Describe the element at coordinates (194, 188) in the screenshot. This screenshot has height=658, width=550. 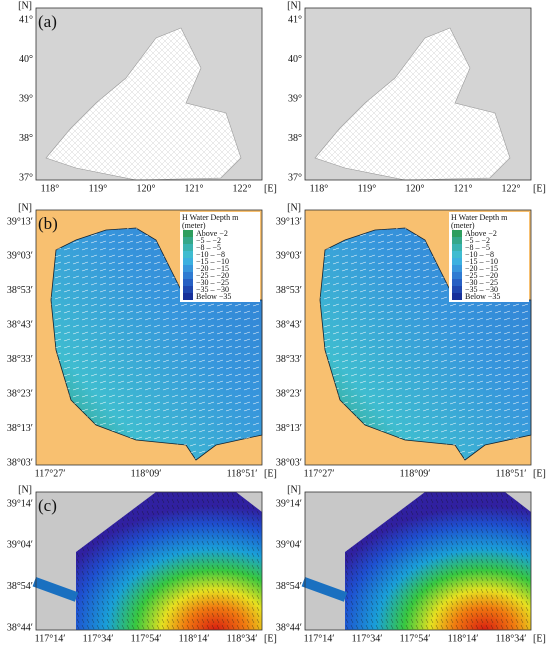
I see `x-tick-label: 121°` at that location.